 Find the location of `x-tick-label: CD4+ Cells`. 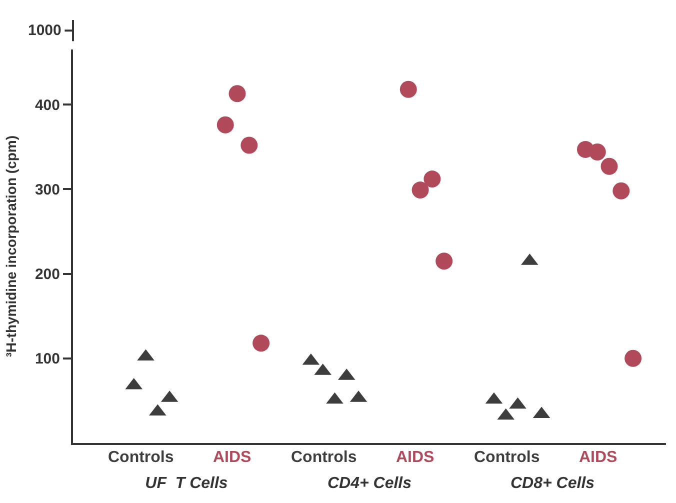

x-tick-label: CD4+ Cells is located at coordinates (369, 483).